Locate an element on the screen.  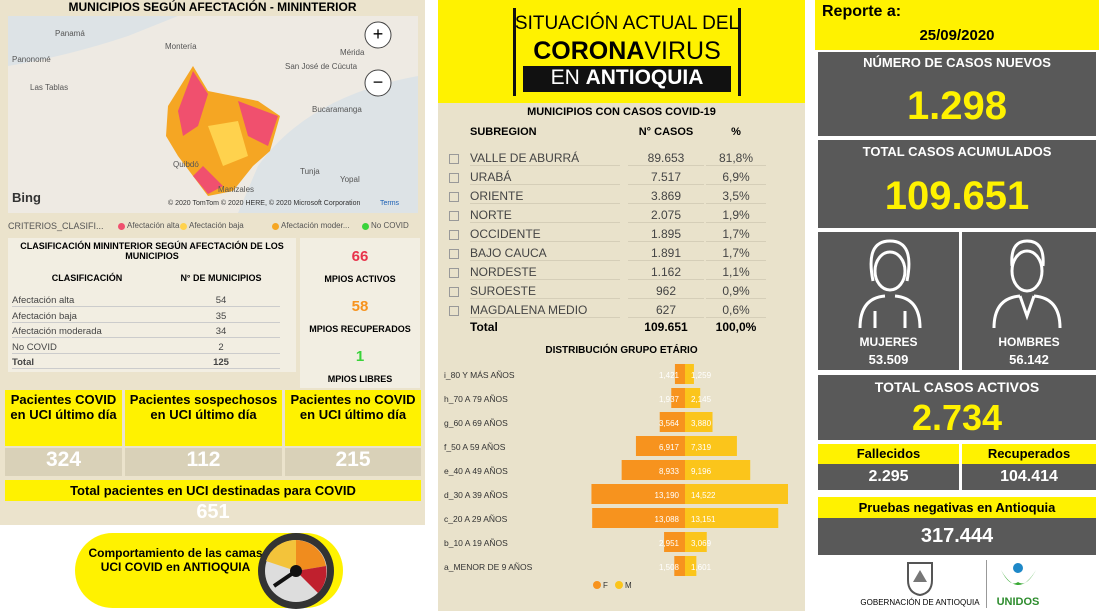
map-place: Las Tablas is located at coordinates (49, 87).